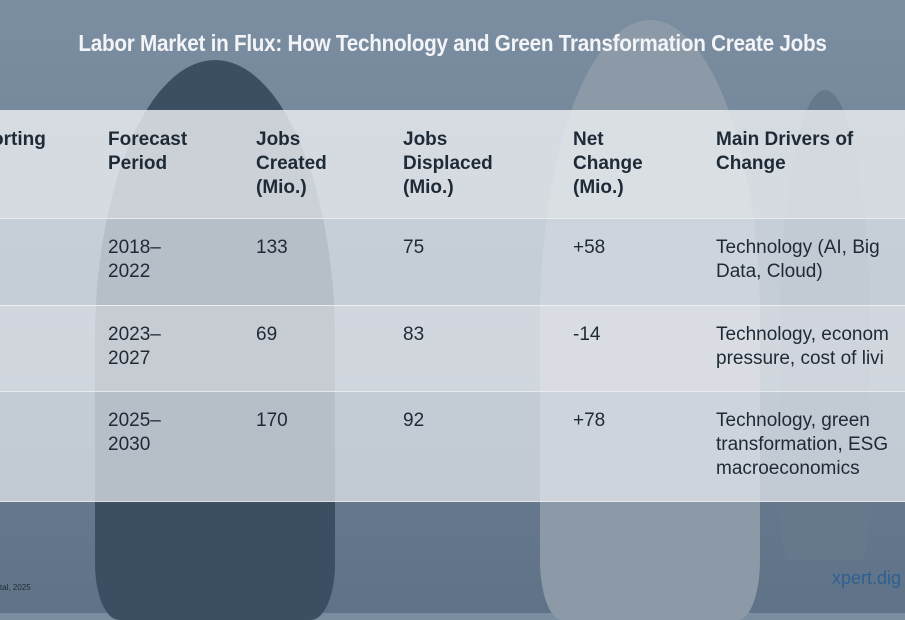 This screenshot has height=620, width=905. Describe the element at coordinates (272, 247) in the screenshot. I see `cell: 133` at that location.